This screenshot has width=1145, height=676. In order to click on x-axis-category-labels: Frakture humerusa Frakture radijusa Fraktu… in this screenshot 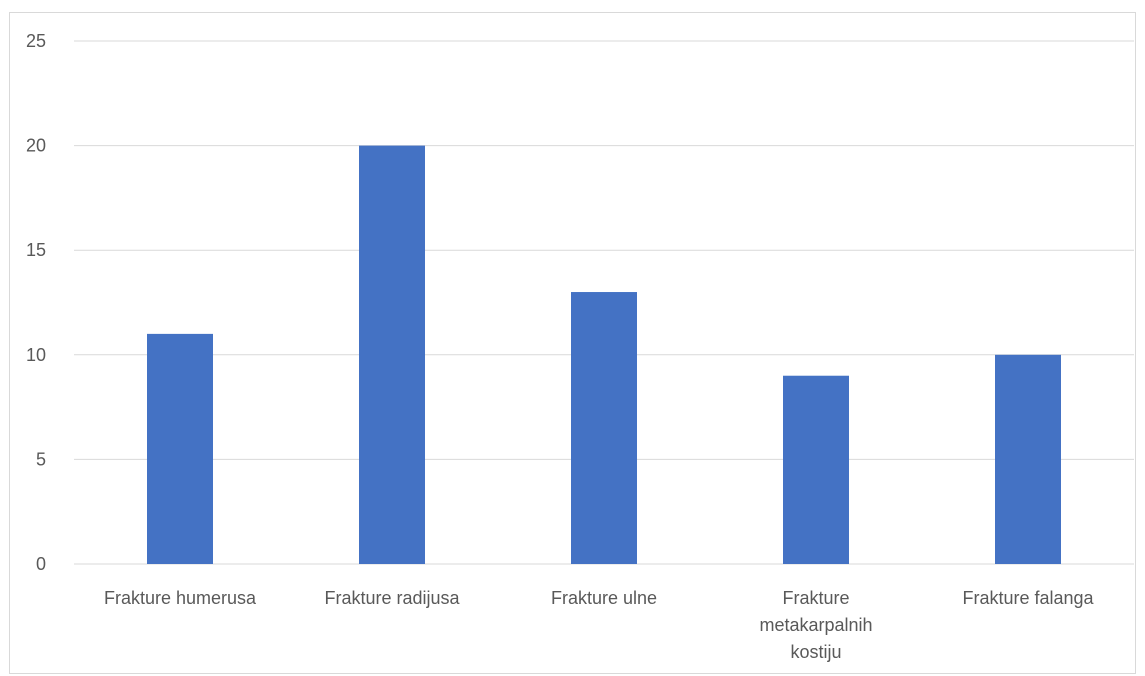, I will do `click(599, 625)`.